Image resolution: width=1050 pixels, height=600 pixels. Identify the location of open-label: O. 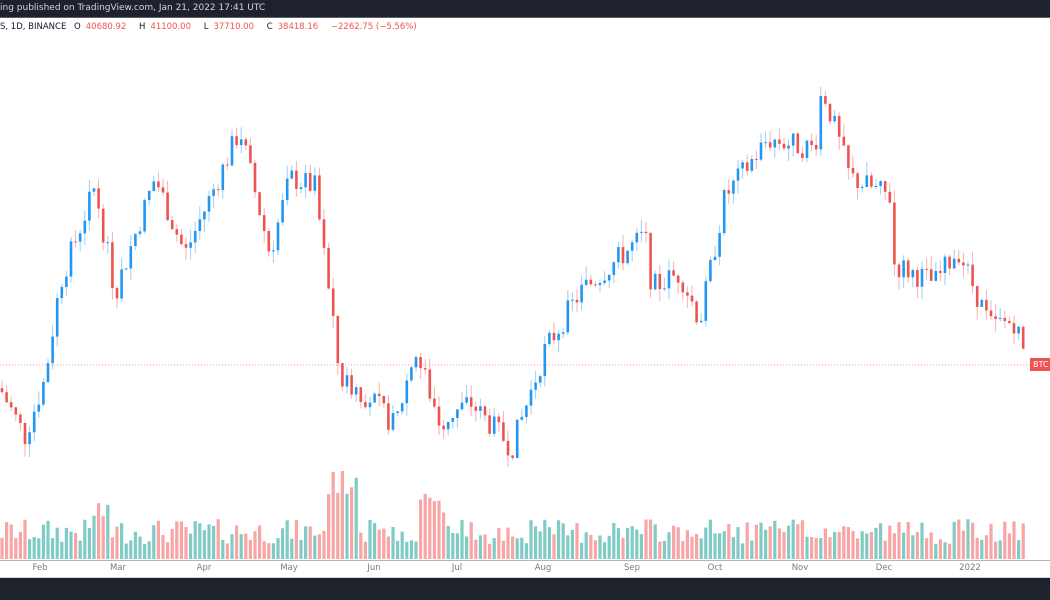
(77, 27).